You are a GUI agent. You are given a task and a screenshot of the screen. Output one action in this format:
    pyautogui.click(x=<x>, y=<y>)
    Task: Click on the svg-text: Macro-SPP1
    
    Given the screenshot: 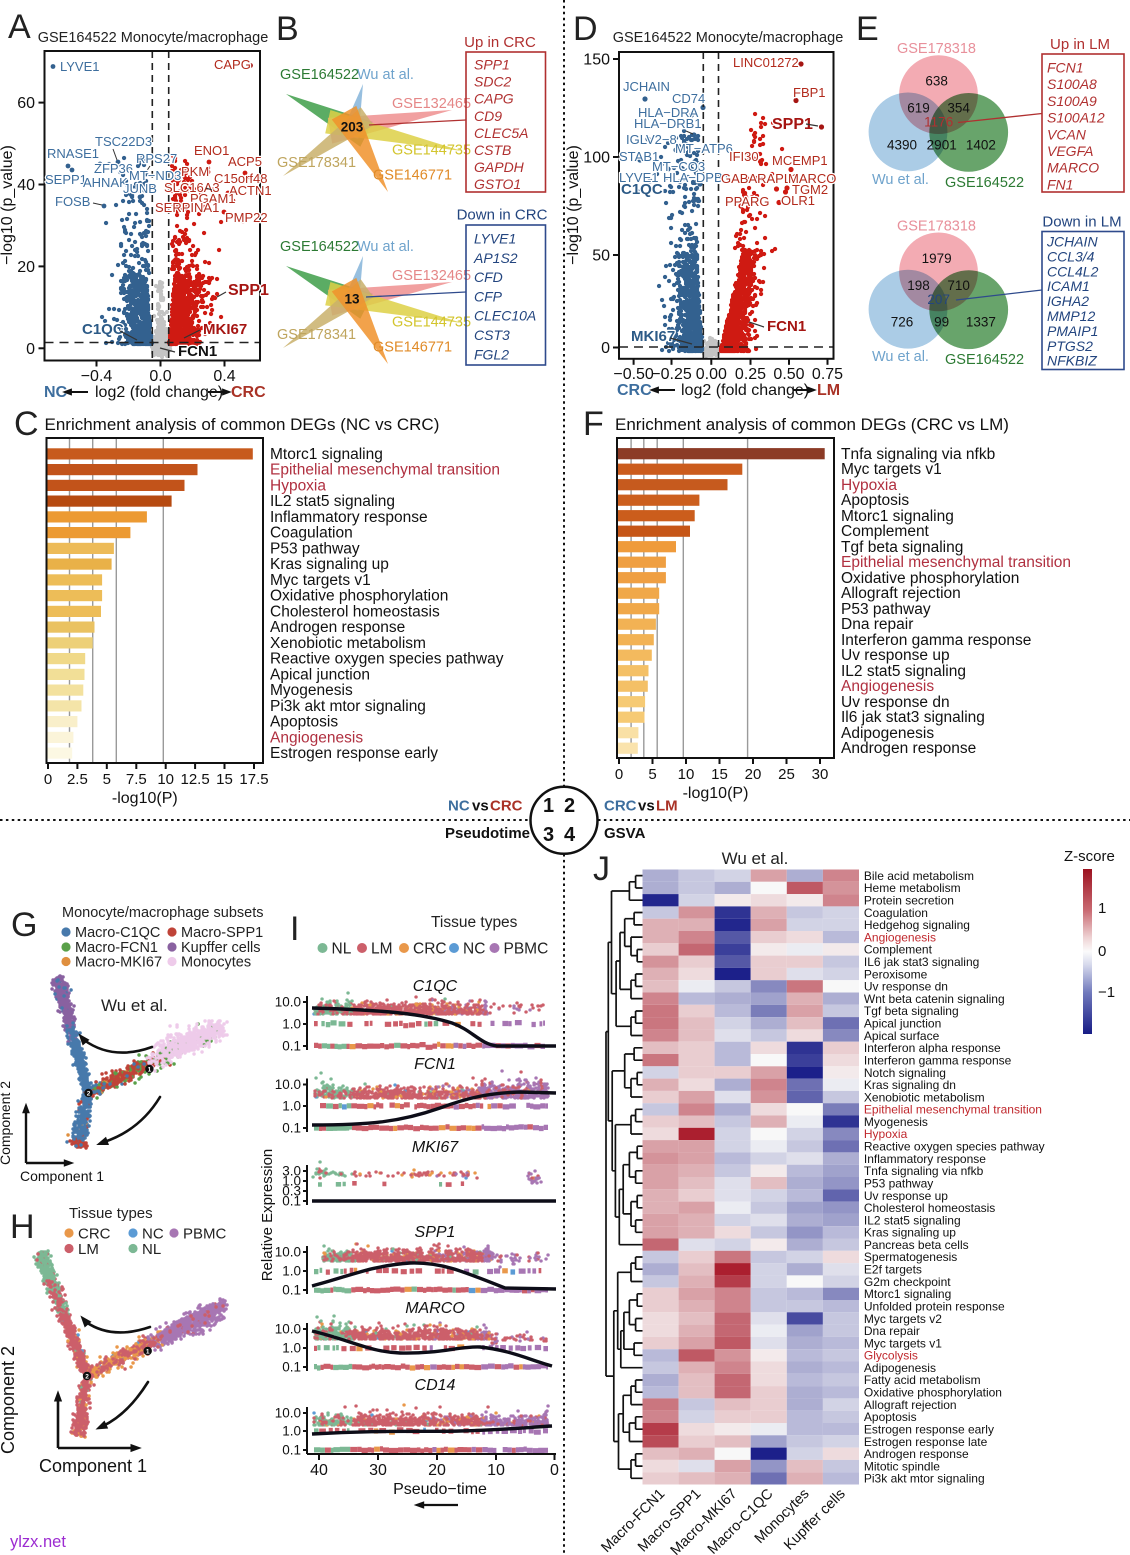 What is the action you would take?
    pyautogui.click(x=222, y=933)
    